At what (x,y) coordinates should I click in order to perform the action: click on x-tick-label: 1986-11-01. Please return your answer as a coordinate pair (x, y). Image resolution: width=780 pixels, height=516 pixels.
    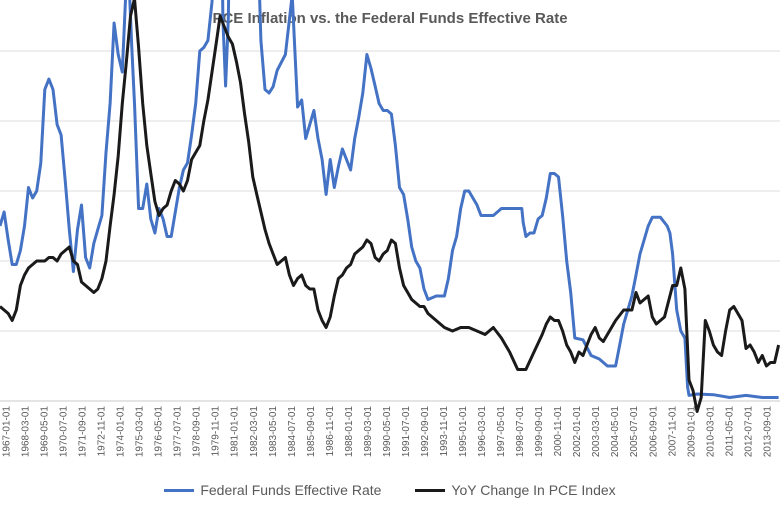
    Looking at the image, I should click on (330, 431).